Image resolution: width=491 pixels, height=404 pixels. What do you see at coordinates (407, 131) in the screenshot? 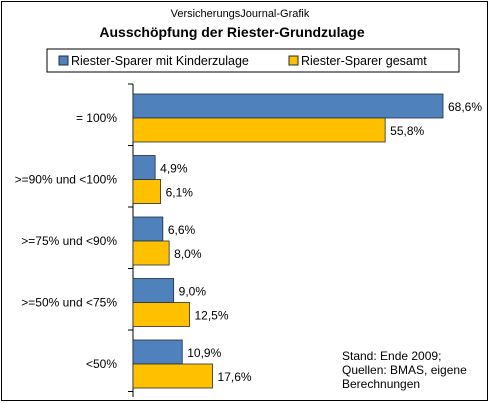
I see `value-label-gesamt: 55,8%` at bounding box center [407, 131].